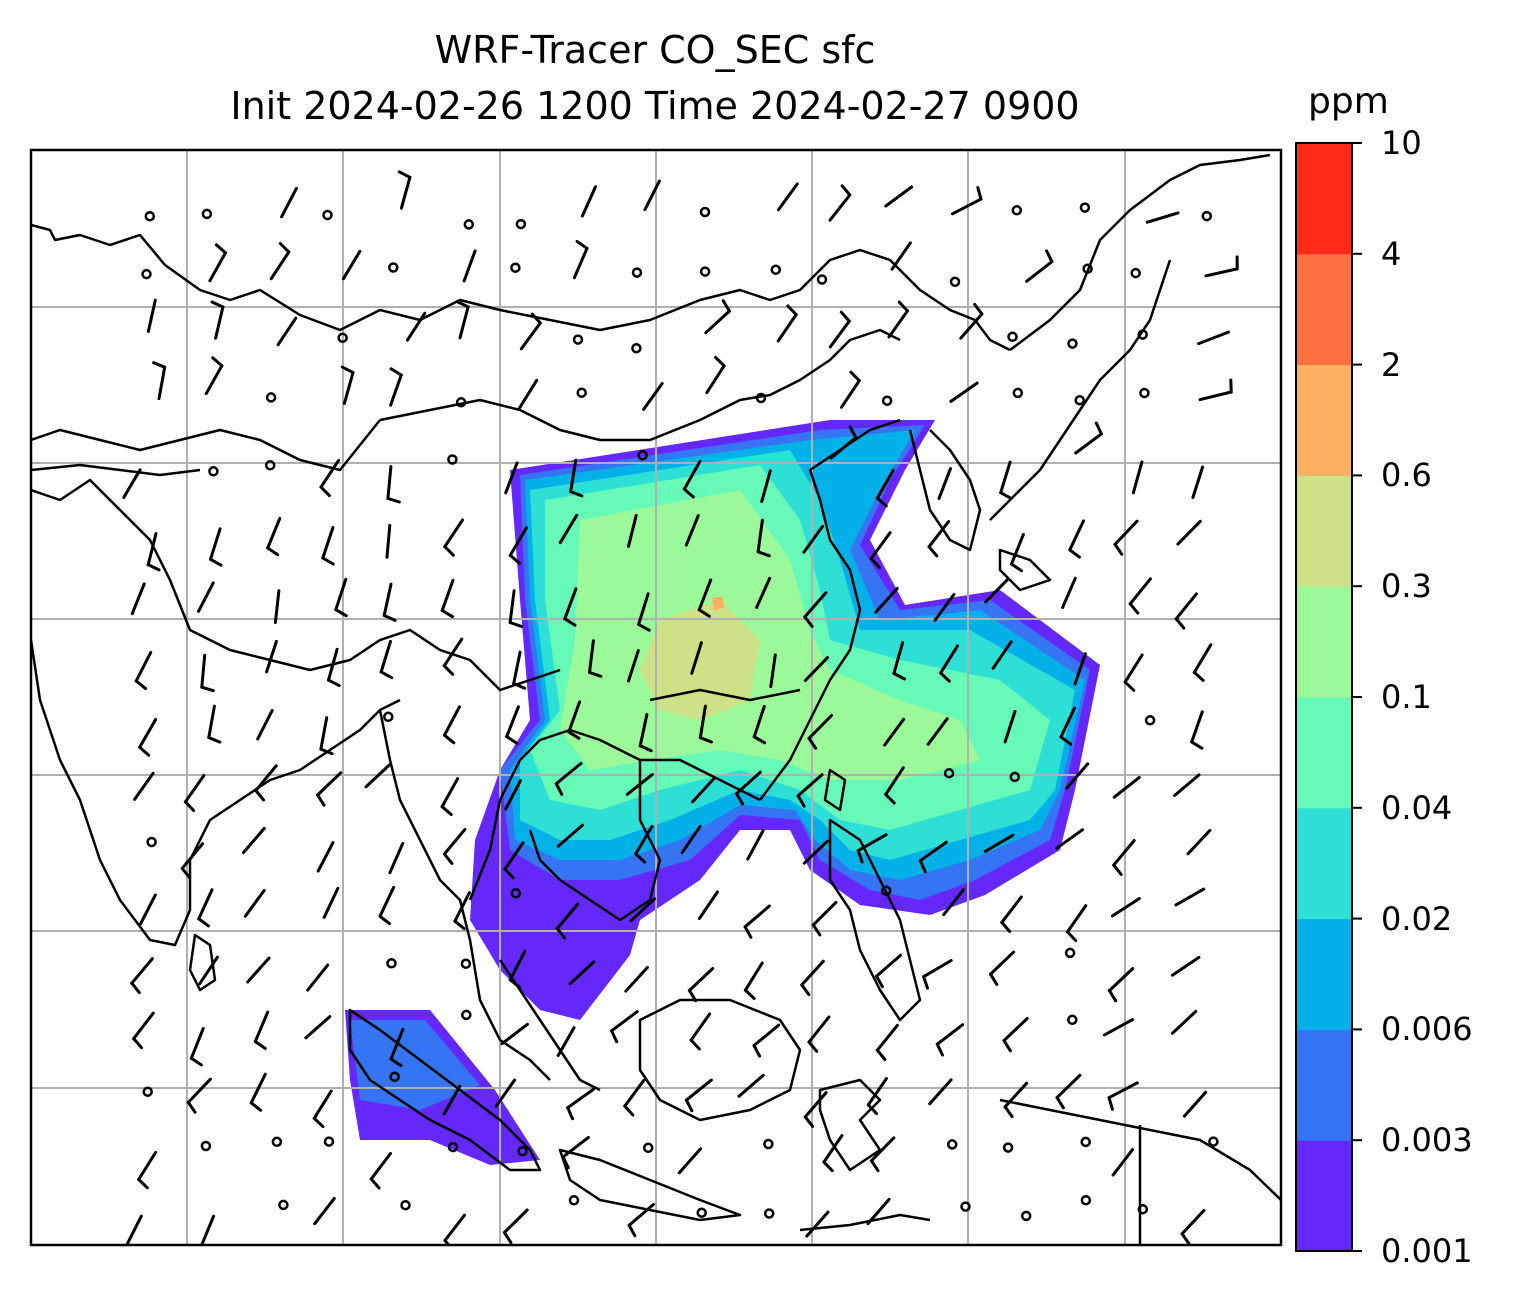 Image resolution: width=1528 pixels, height=1306 pixels. What do you see at coordinates (1140, 252) in the screenshot?
I see `russia-far-east` at bounding box center [1140, 252].